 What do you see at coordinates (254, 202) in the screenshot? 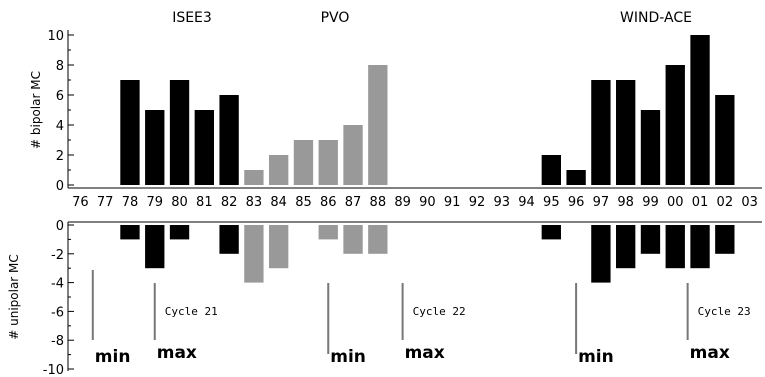
I see `x-tick-label: 83` at bounding box center [254, 202].